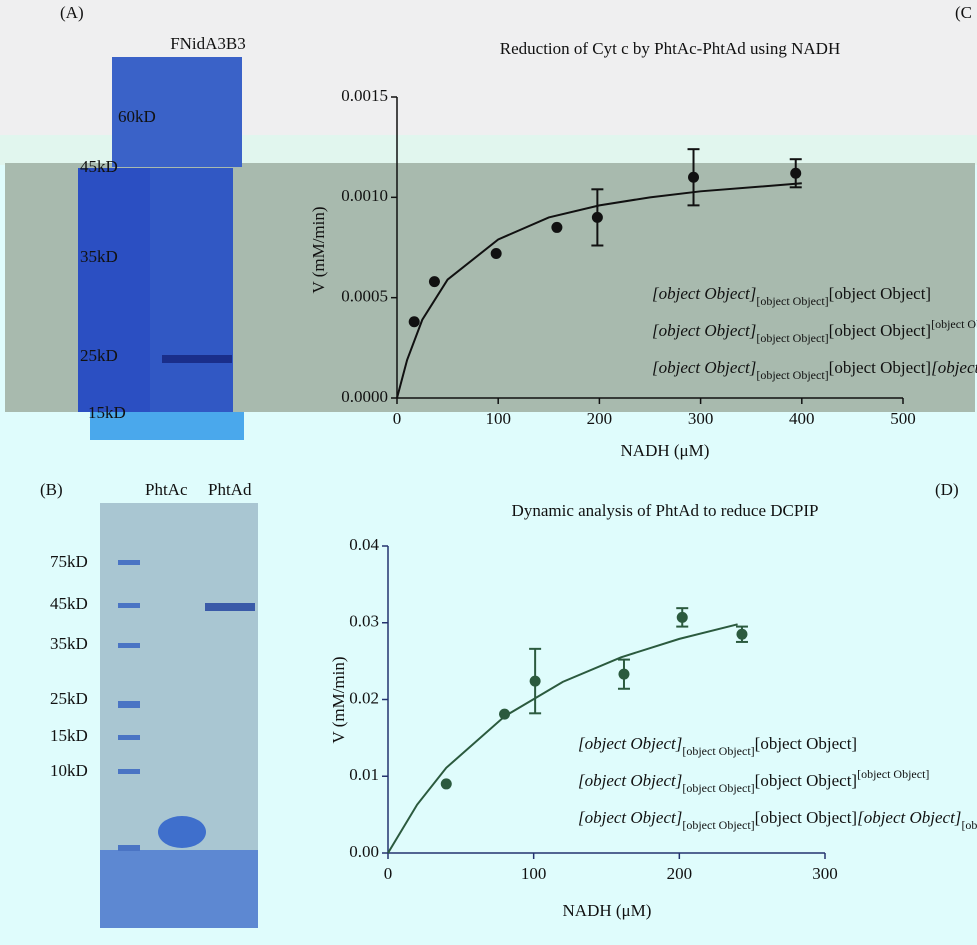  I want to click on y-tick-label: 0.0000, so click(364, 396).